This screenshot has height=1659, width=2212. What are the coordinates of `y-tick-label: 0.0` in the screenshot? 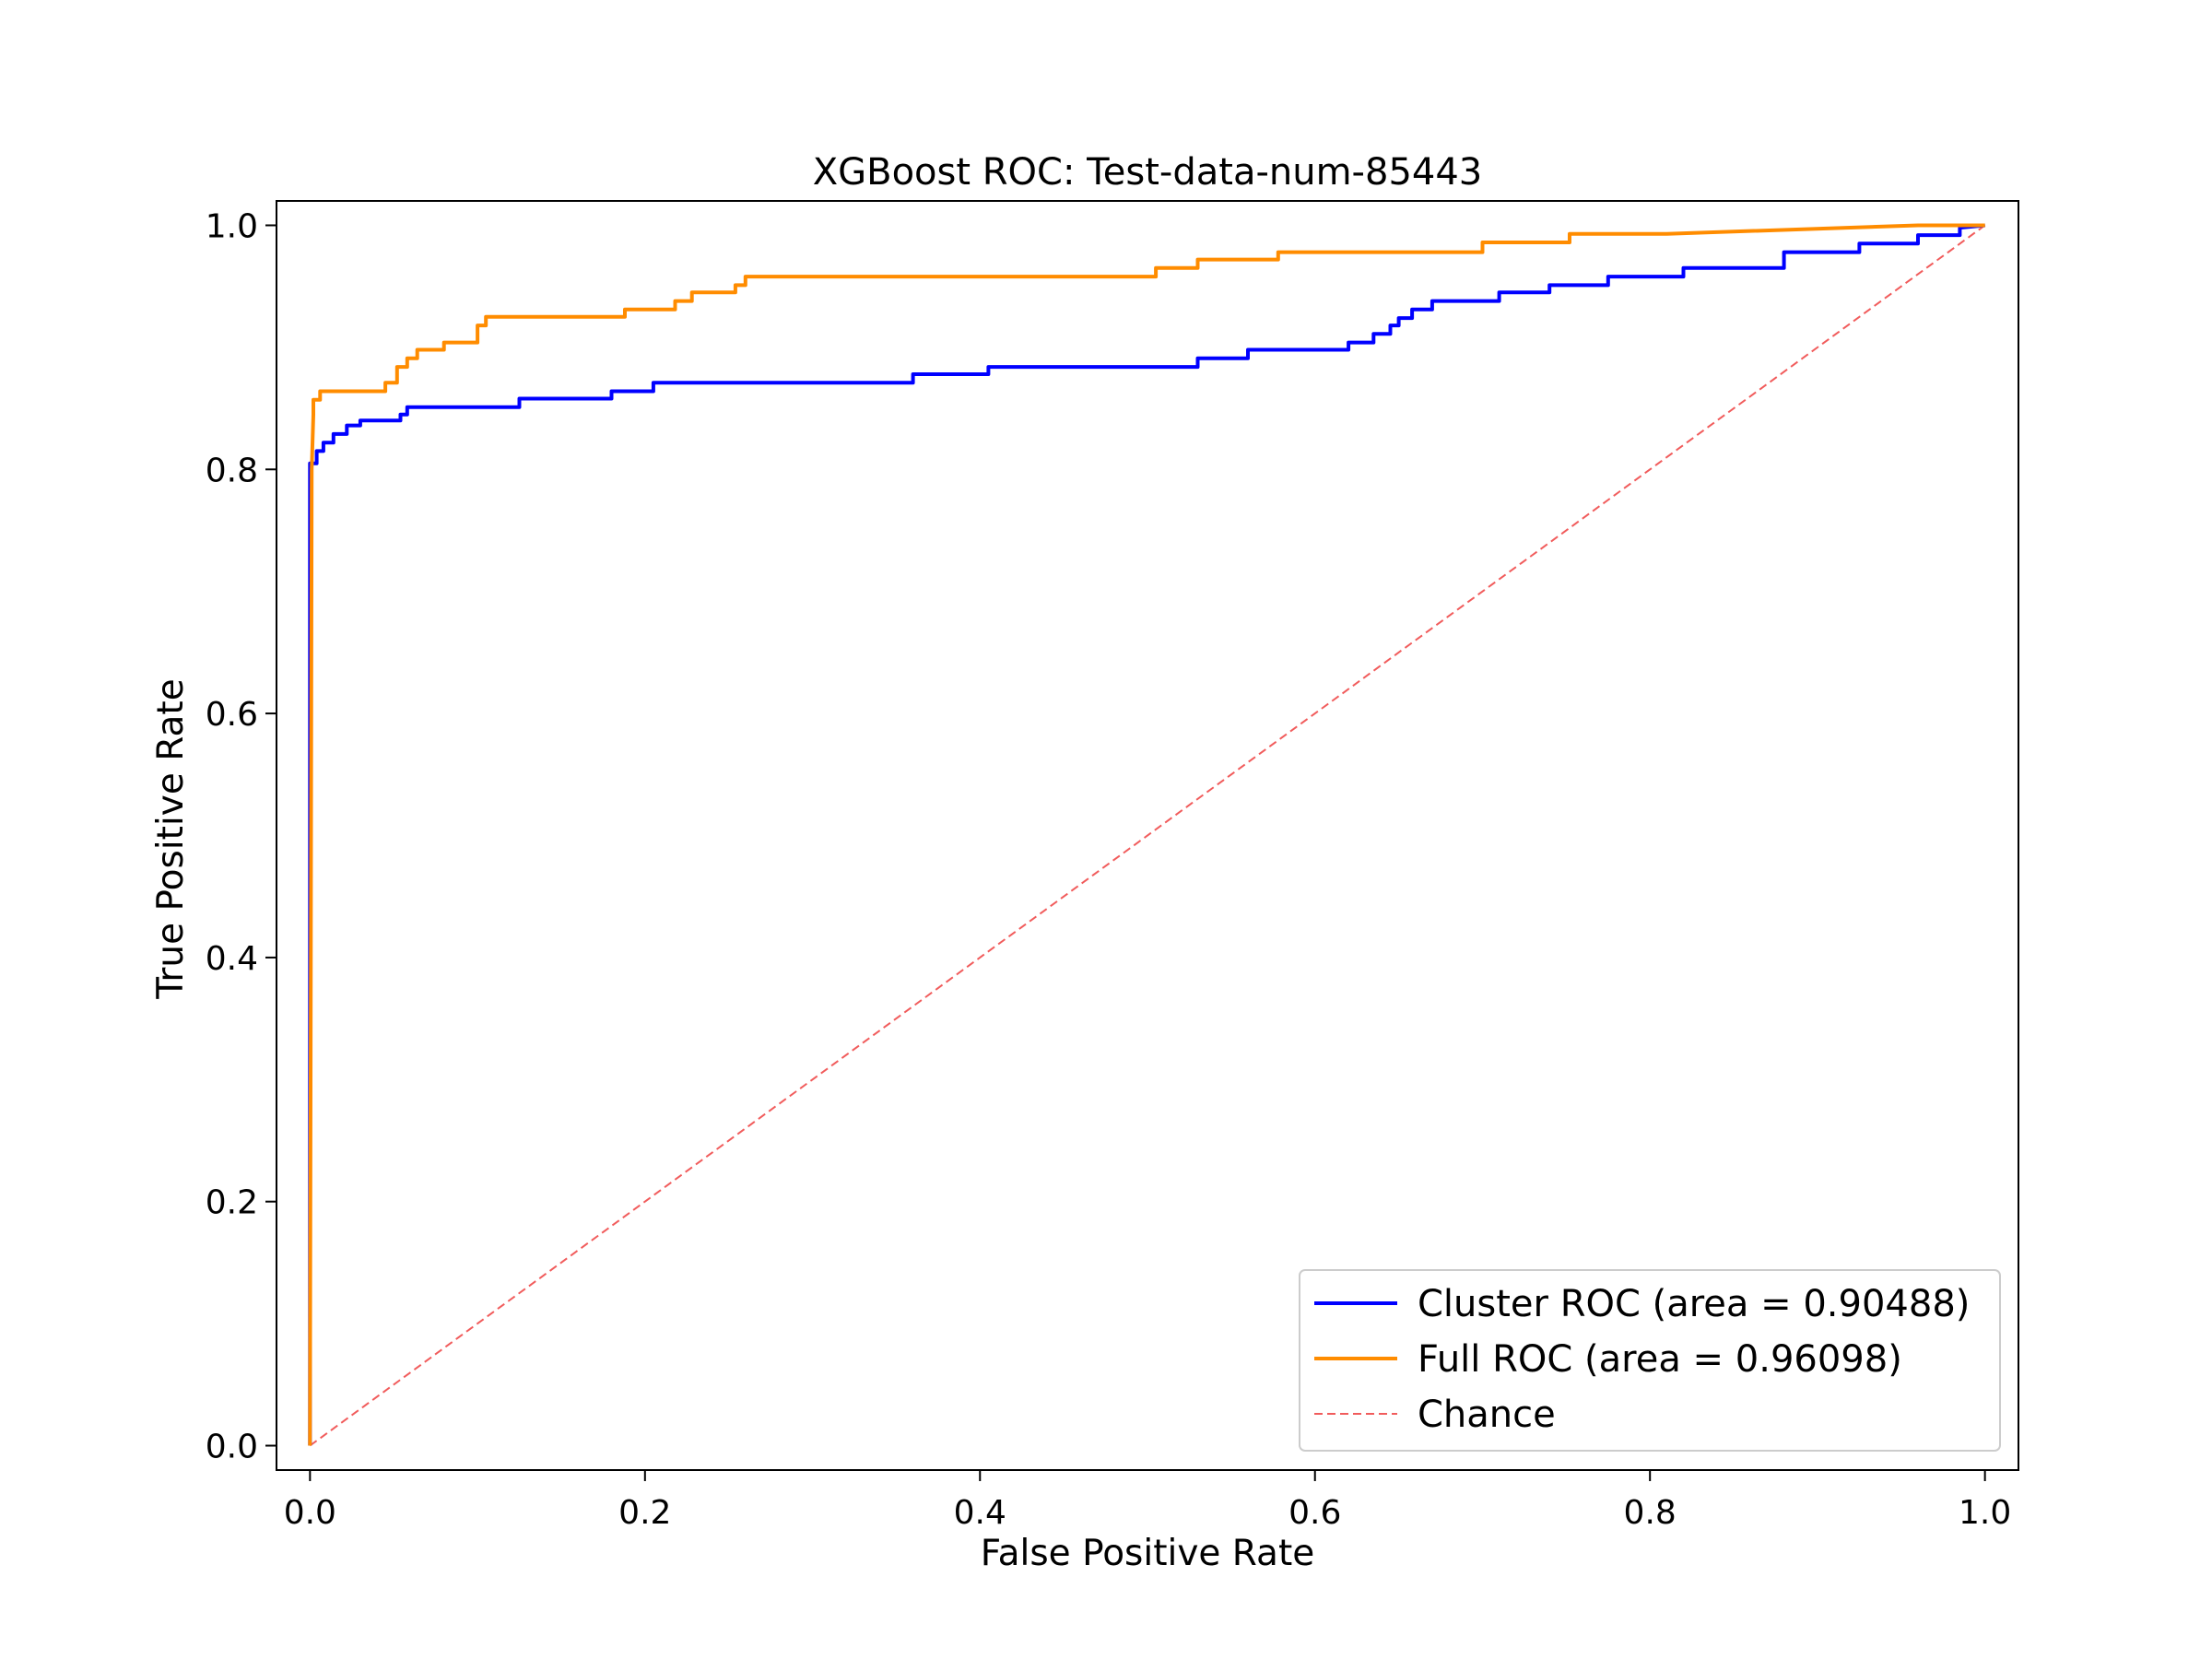 It's located at (232, 1447).